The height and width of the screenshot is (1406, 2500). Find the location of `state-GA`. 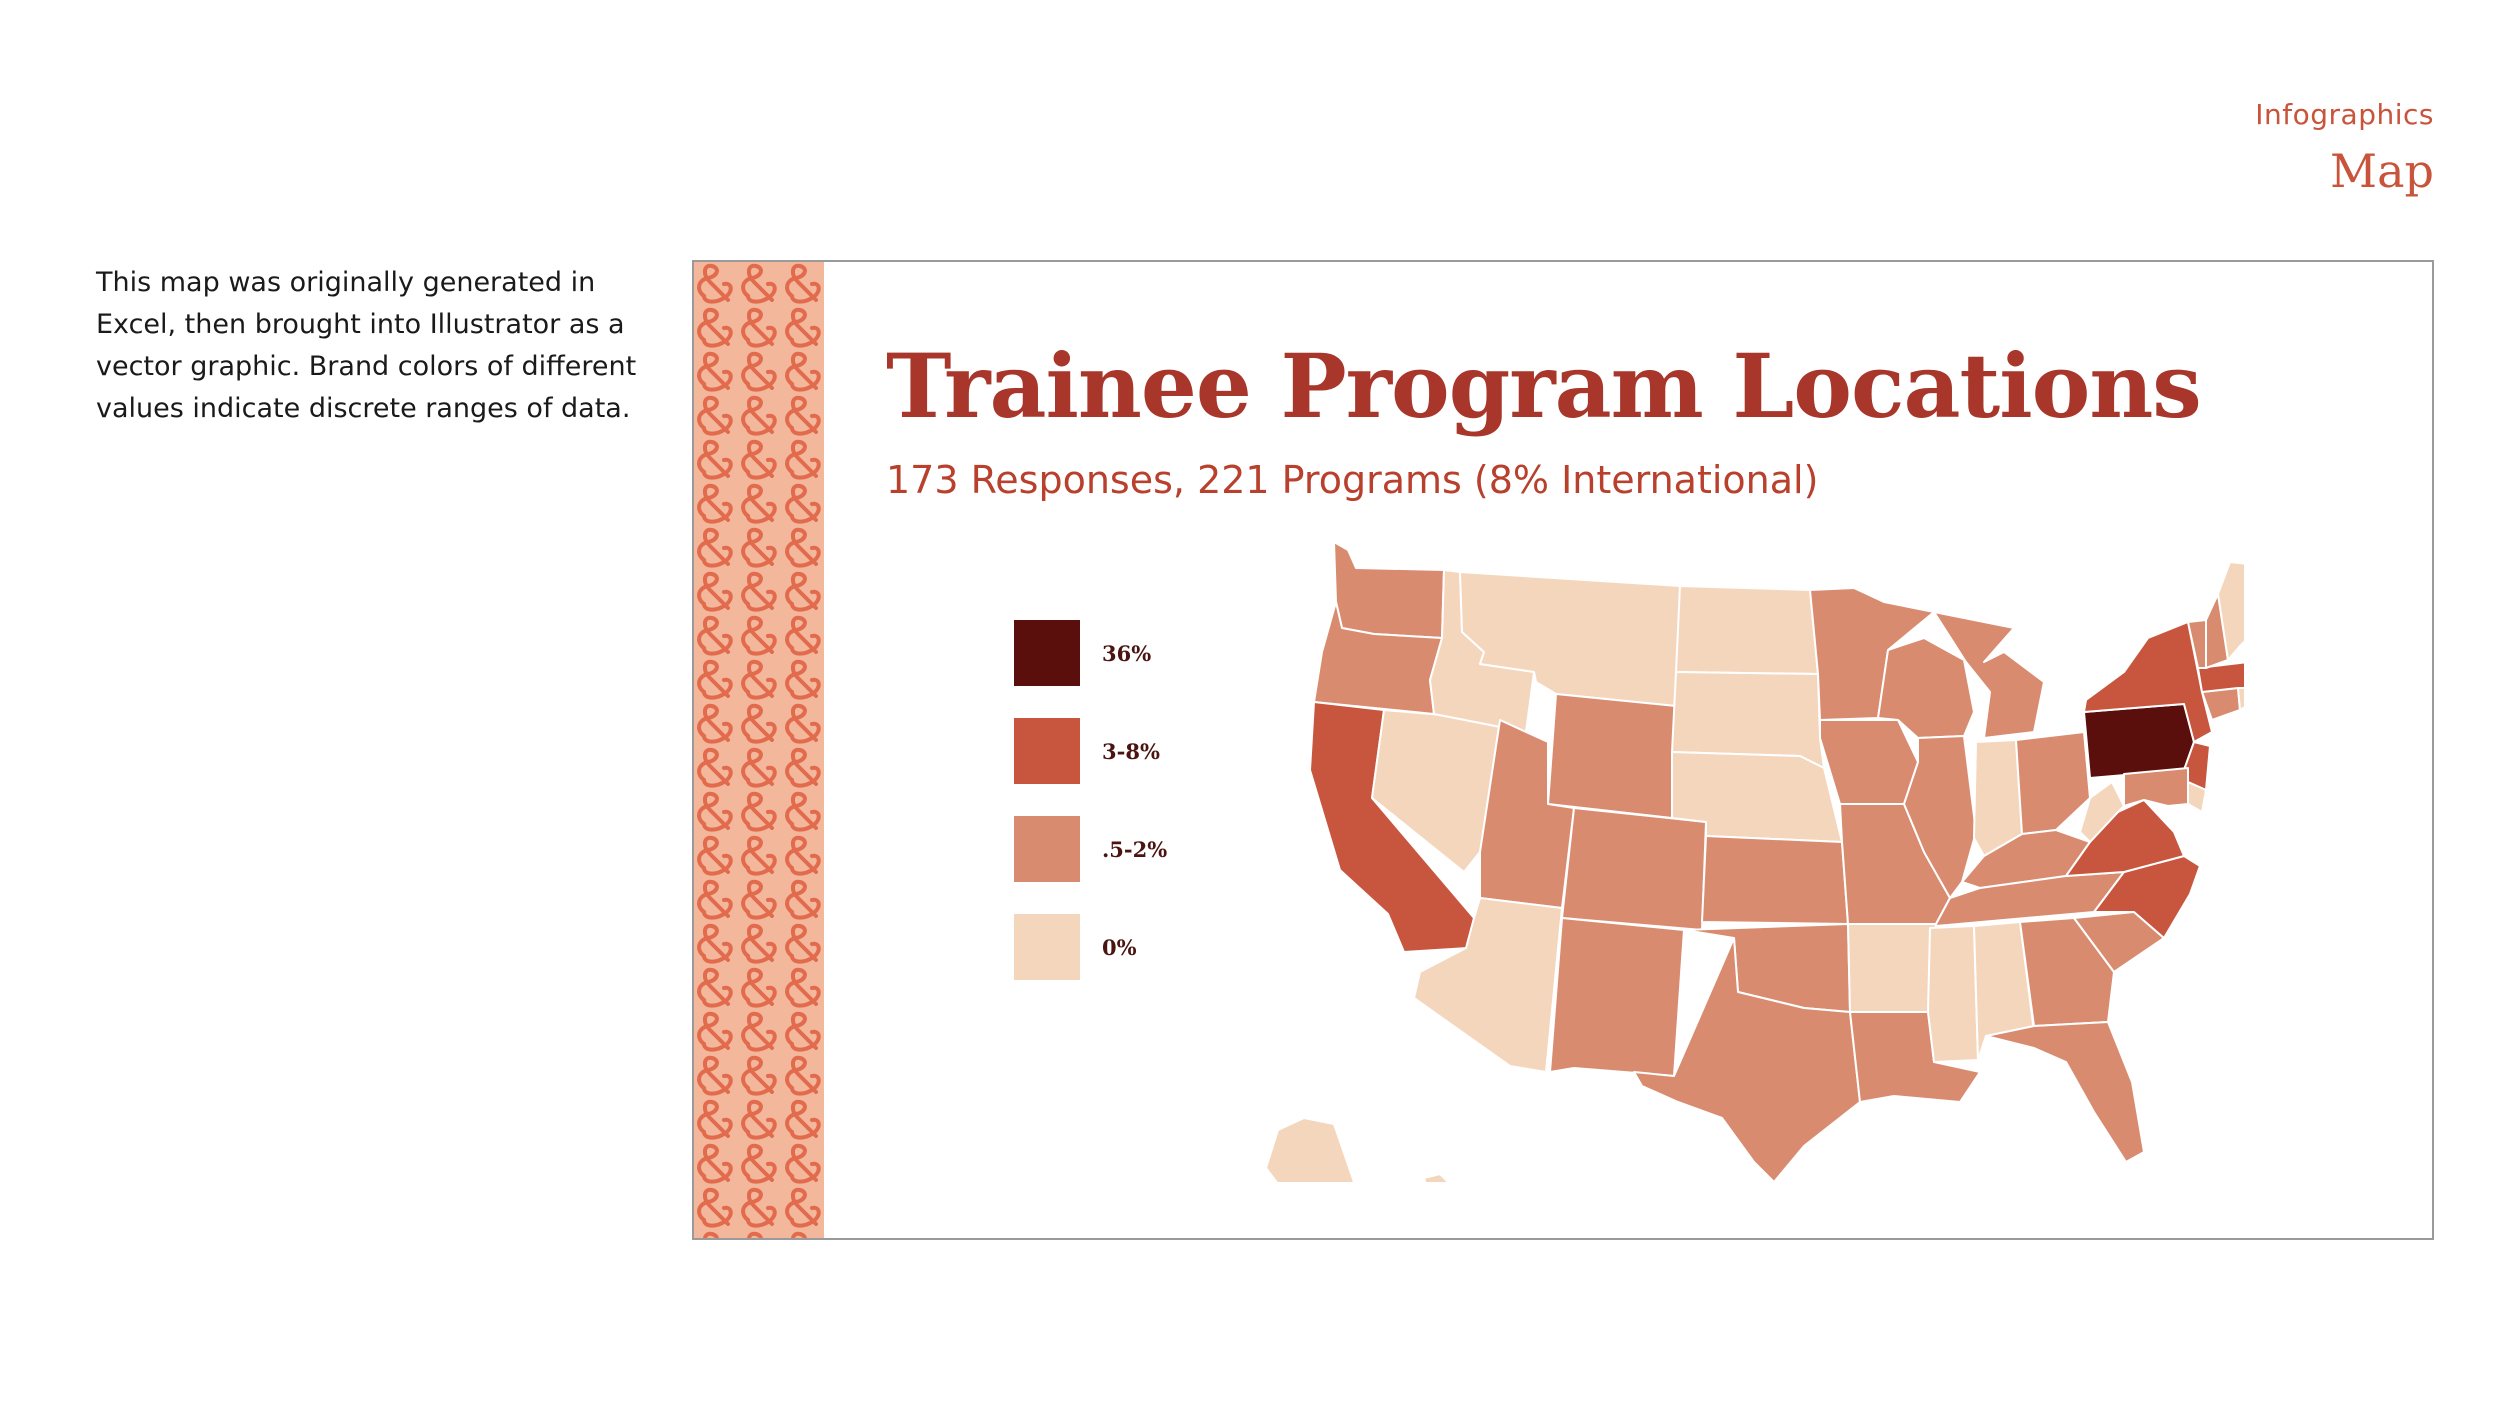

state-GA is located at coordinates (2067, 972).